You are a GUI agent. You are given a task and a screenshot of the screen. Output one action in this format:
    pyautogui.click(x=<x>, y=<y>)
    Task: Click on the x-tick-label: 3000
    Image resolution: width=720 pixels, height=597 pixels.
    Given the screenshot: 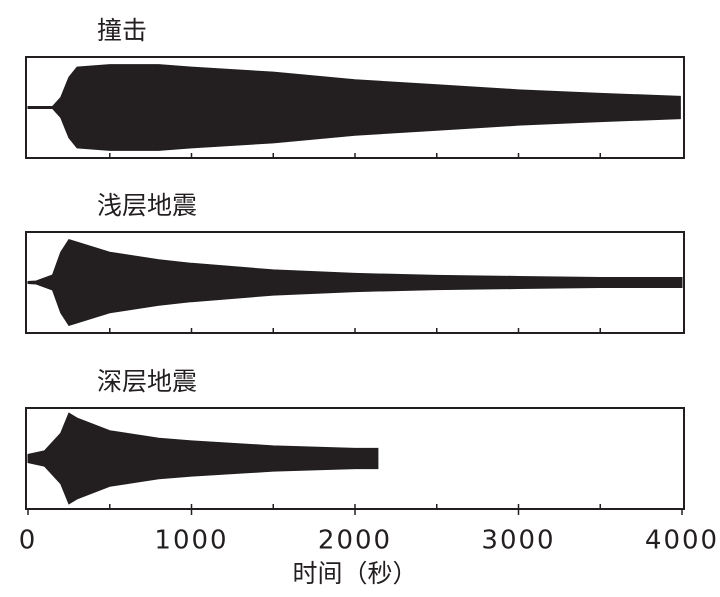 What is the action you would take?
    pyautogui.click(x=518, y=541)
    